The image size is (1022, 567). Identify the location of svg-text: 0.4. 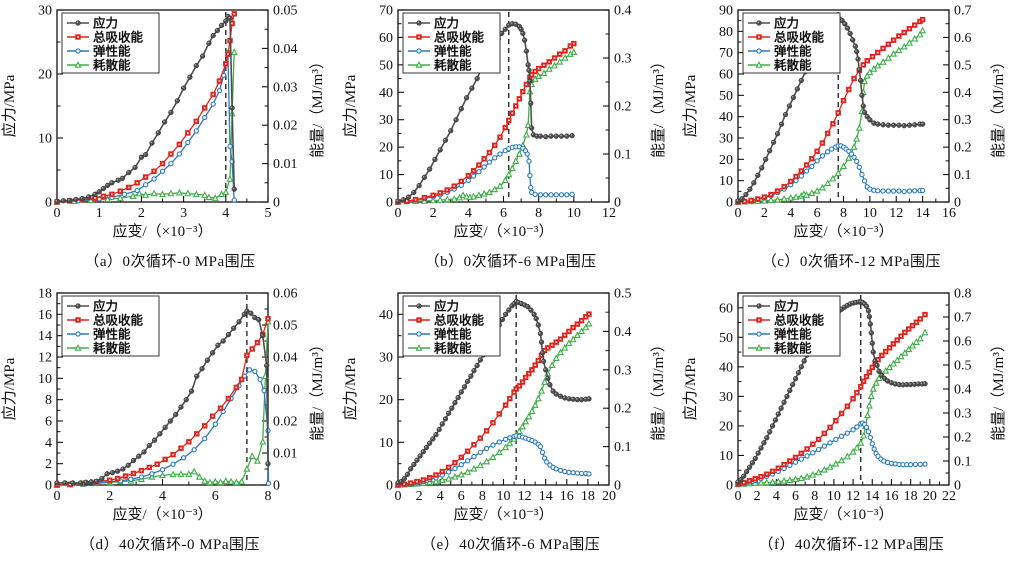
(623, 11).